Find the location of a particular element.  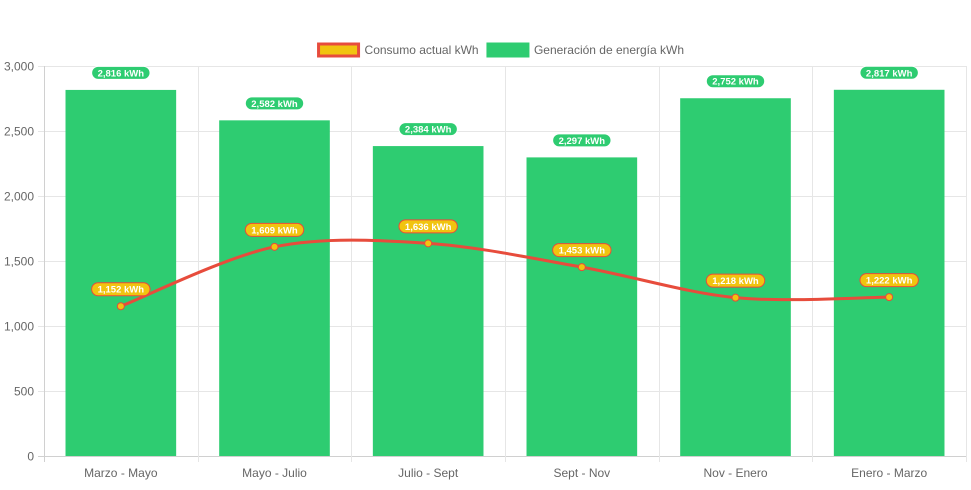

bar-value-label-text: 2,752 kWh is located at coordinates (735, 82).